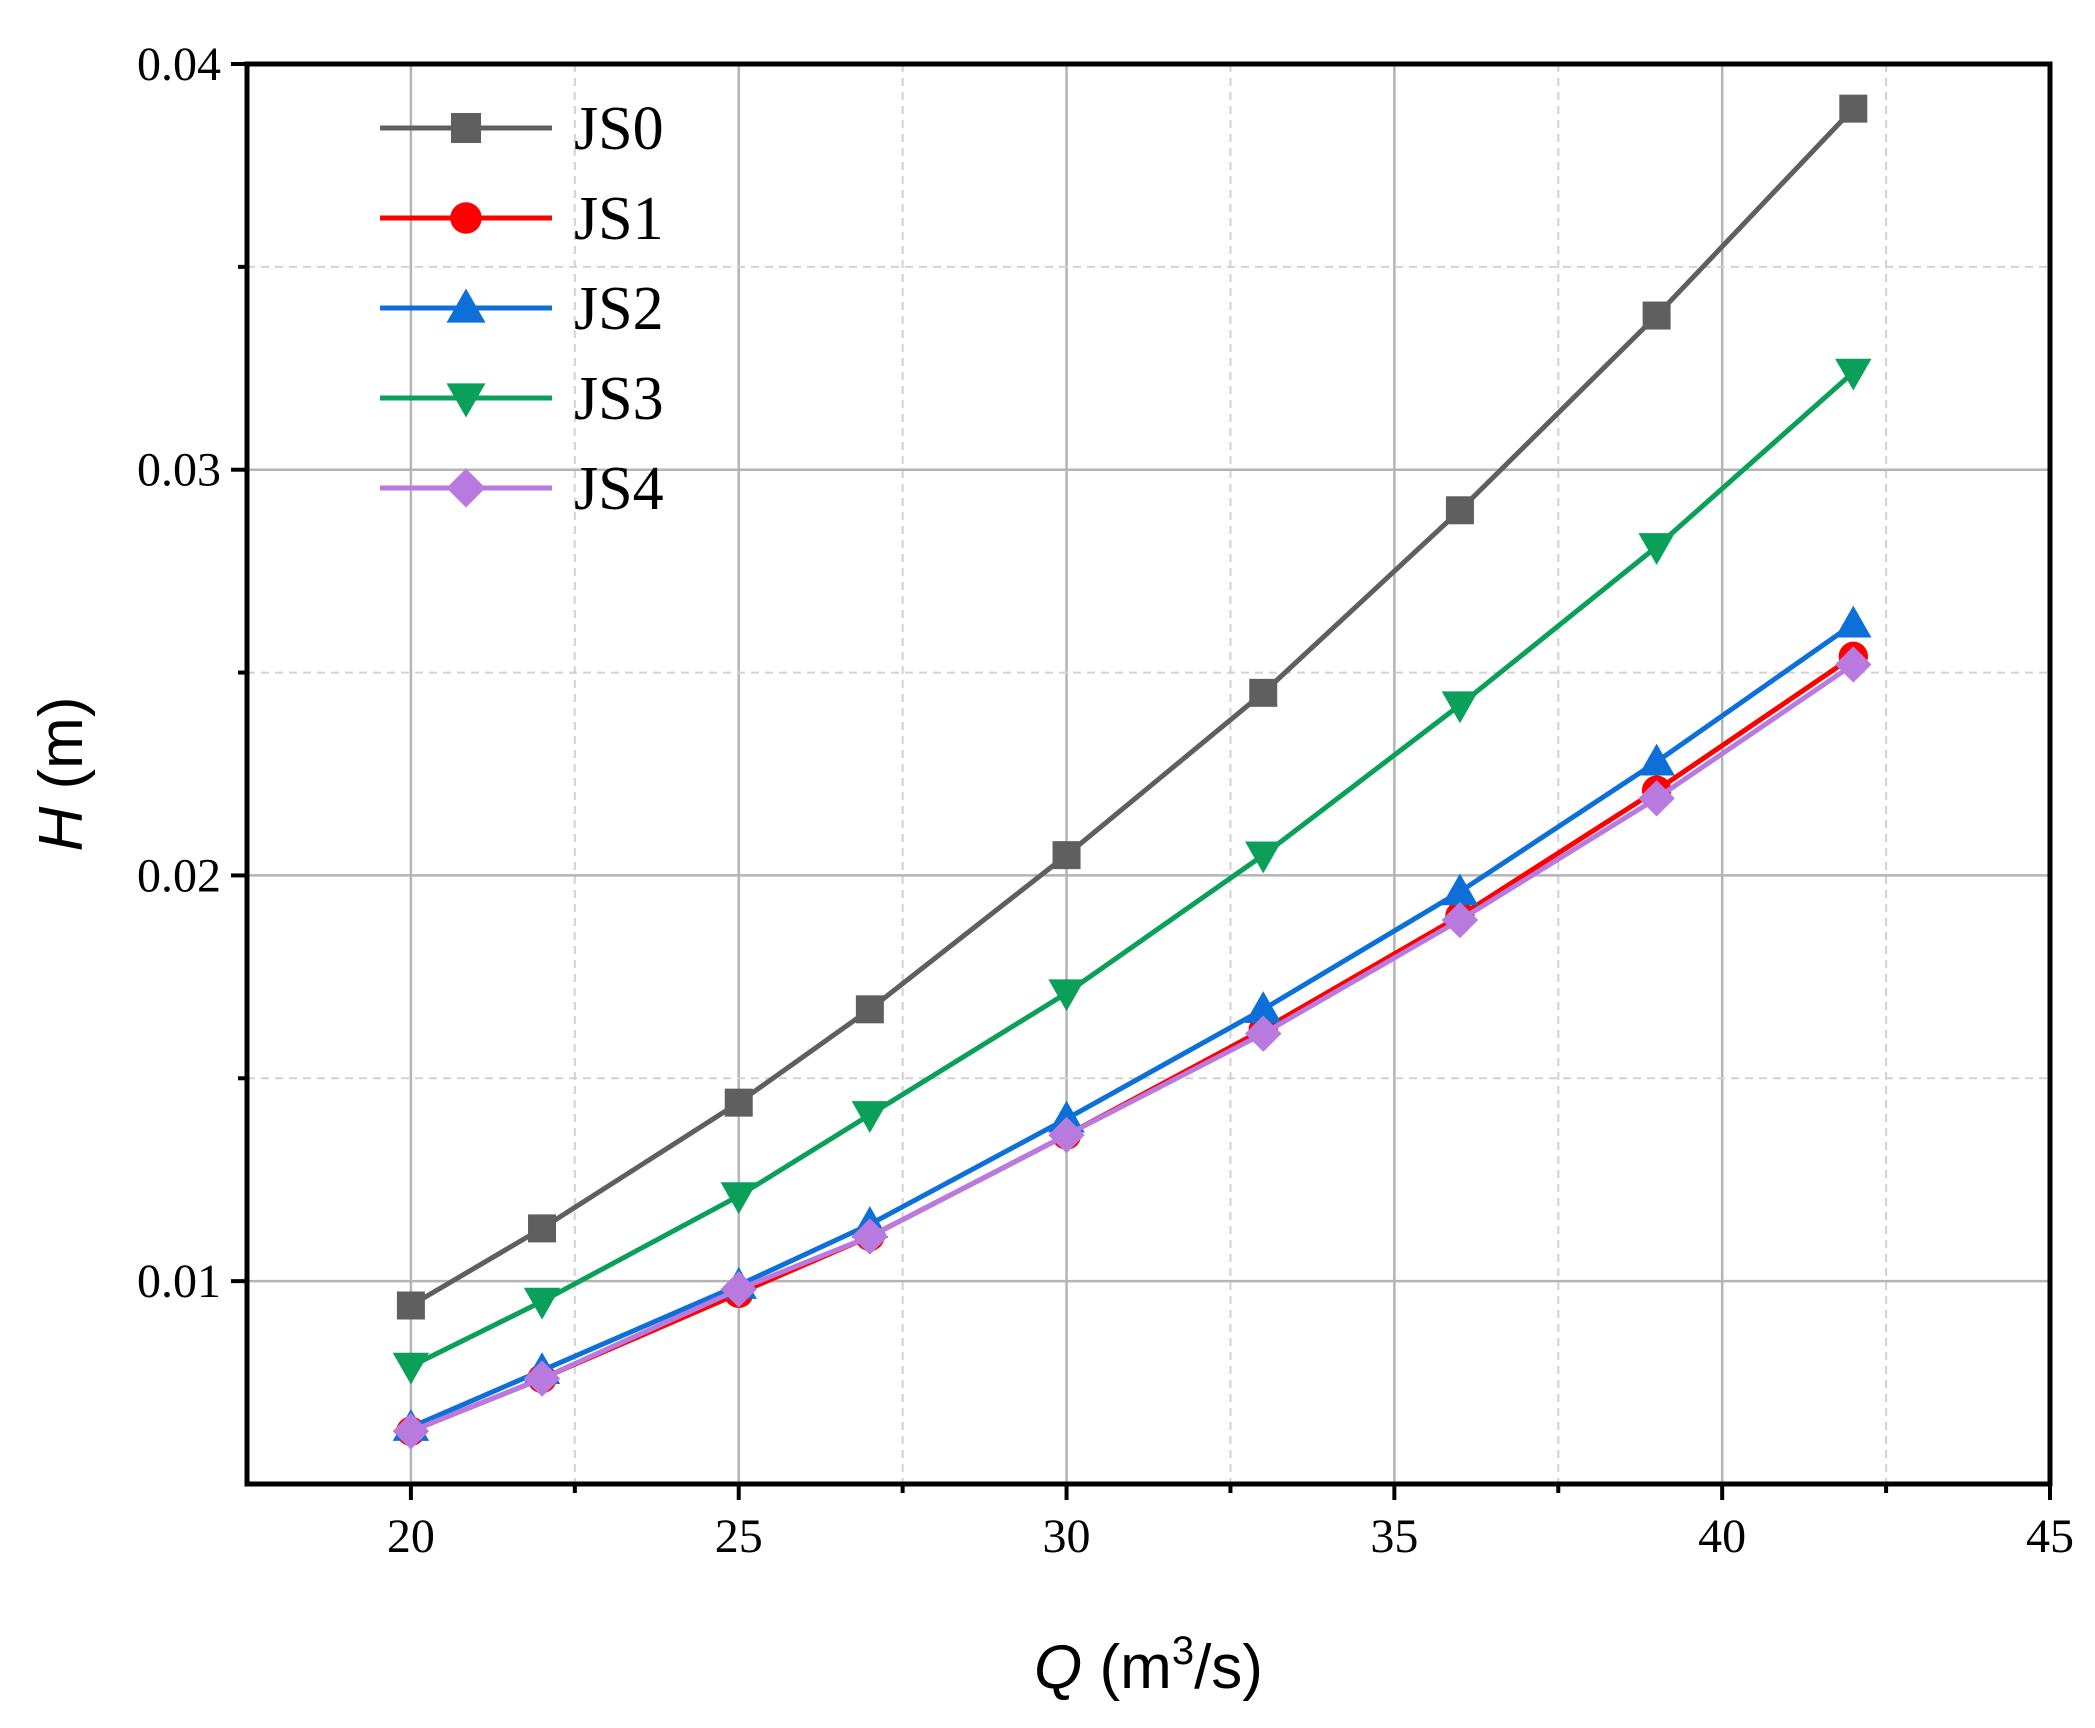 The width and height of the screenshot is (2095, 1728). Describe the element at coordinates (739, 1536) in the screenshot. I see `x-tick-label: 25` at that location.